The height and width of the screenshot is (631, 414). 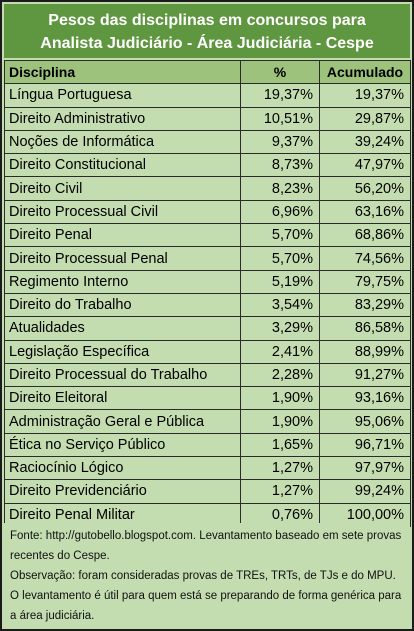 I want to click on cell-disciplina: Língua Portuguesa, so click(x=122, y=95).